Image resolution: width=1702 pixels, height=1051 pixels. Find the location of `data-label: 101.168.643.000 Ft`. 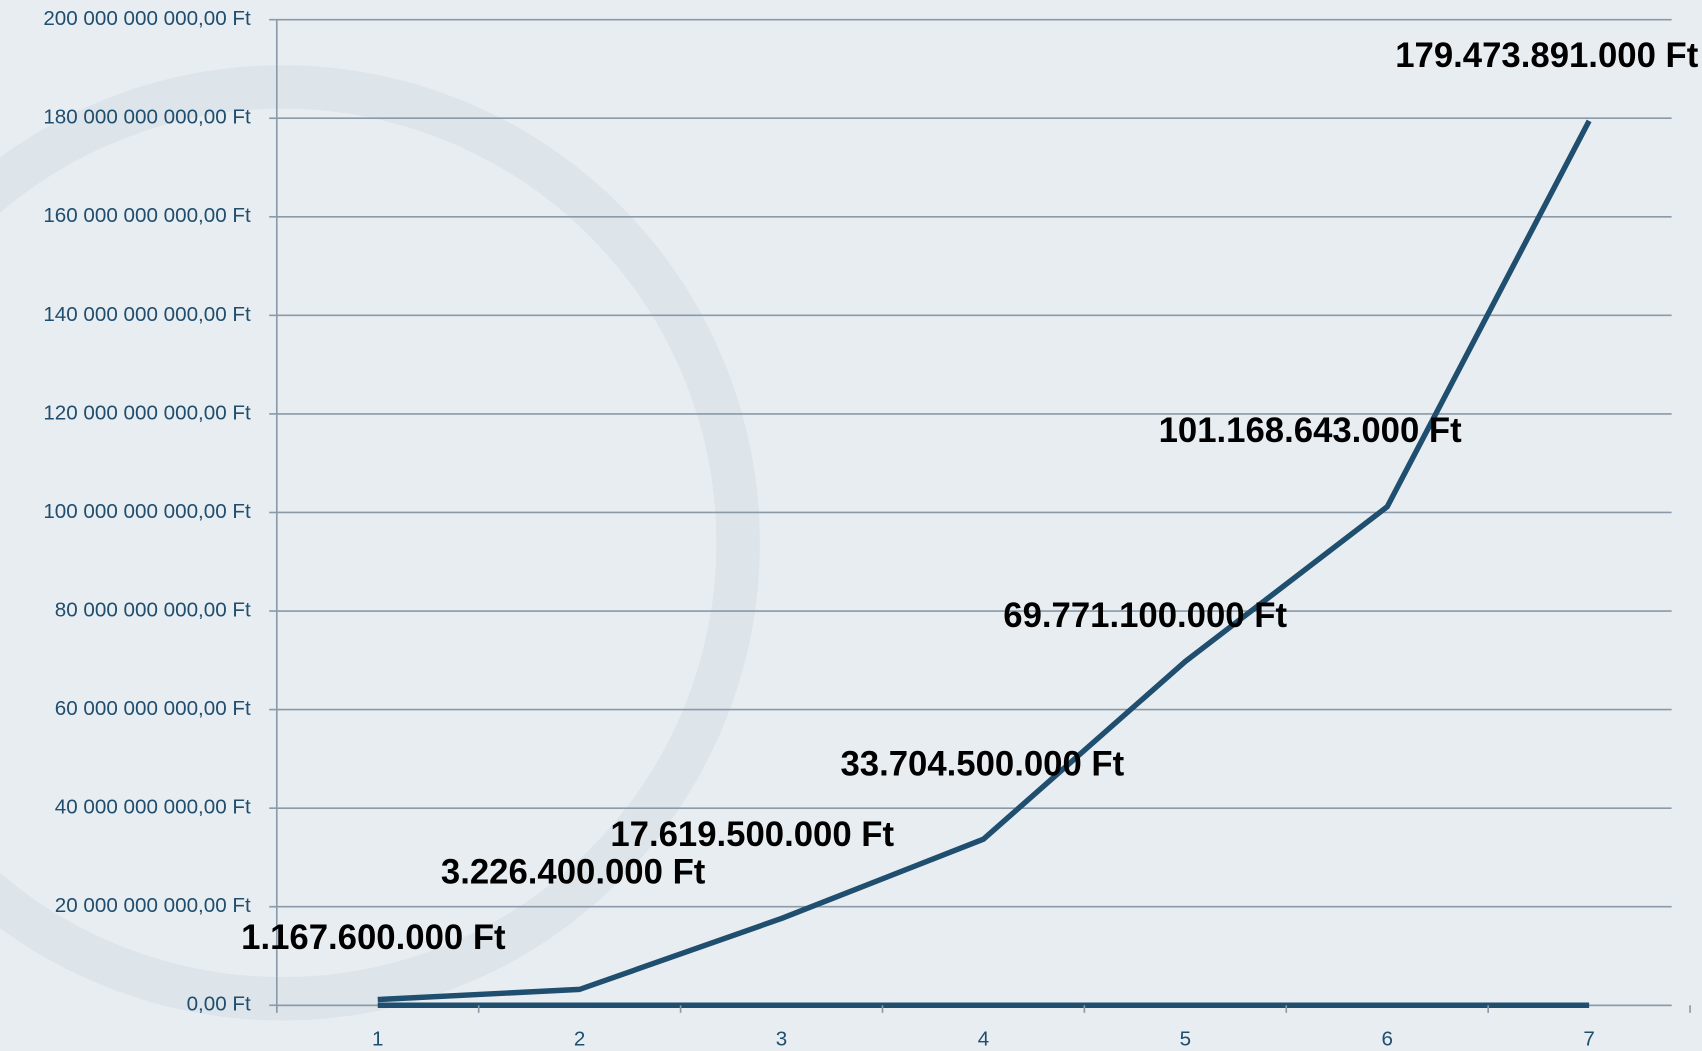

data-label: 101.168.643.000 Ft is located at coordinates (1310, 431).